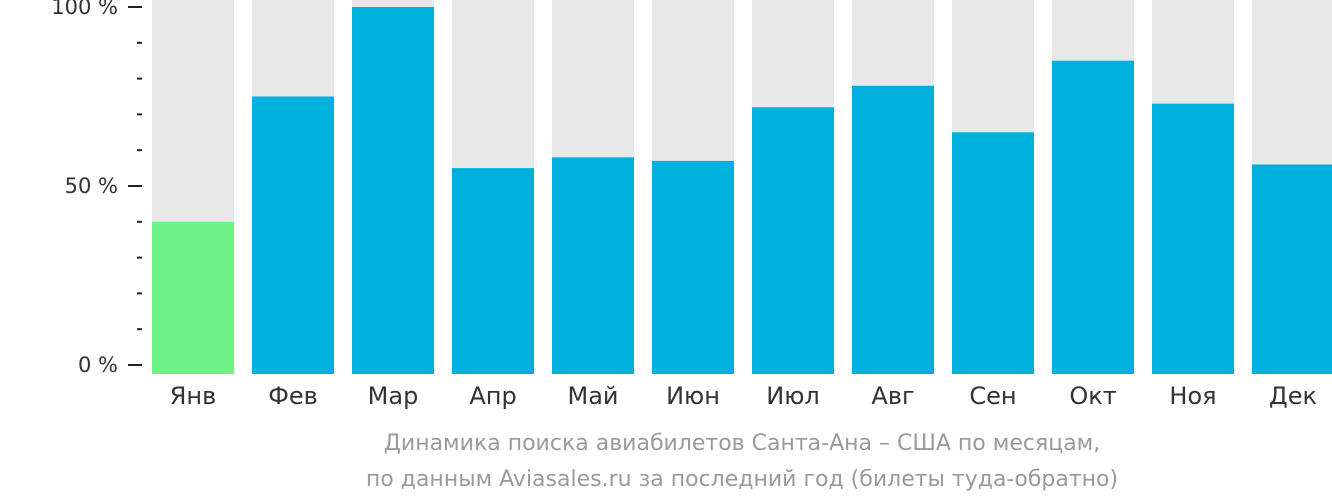 Image resolution: width=1332 pixels, height=502 pixels. I want to click on x-tick-label-8: Сен, so click(992, 396).